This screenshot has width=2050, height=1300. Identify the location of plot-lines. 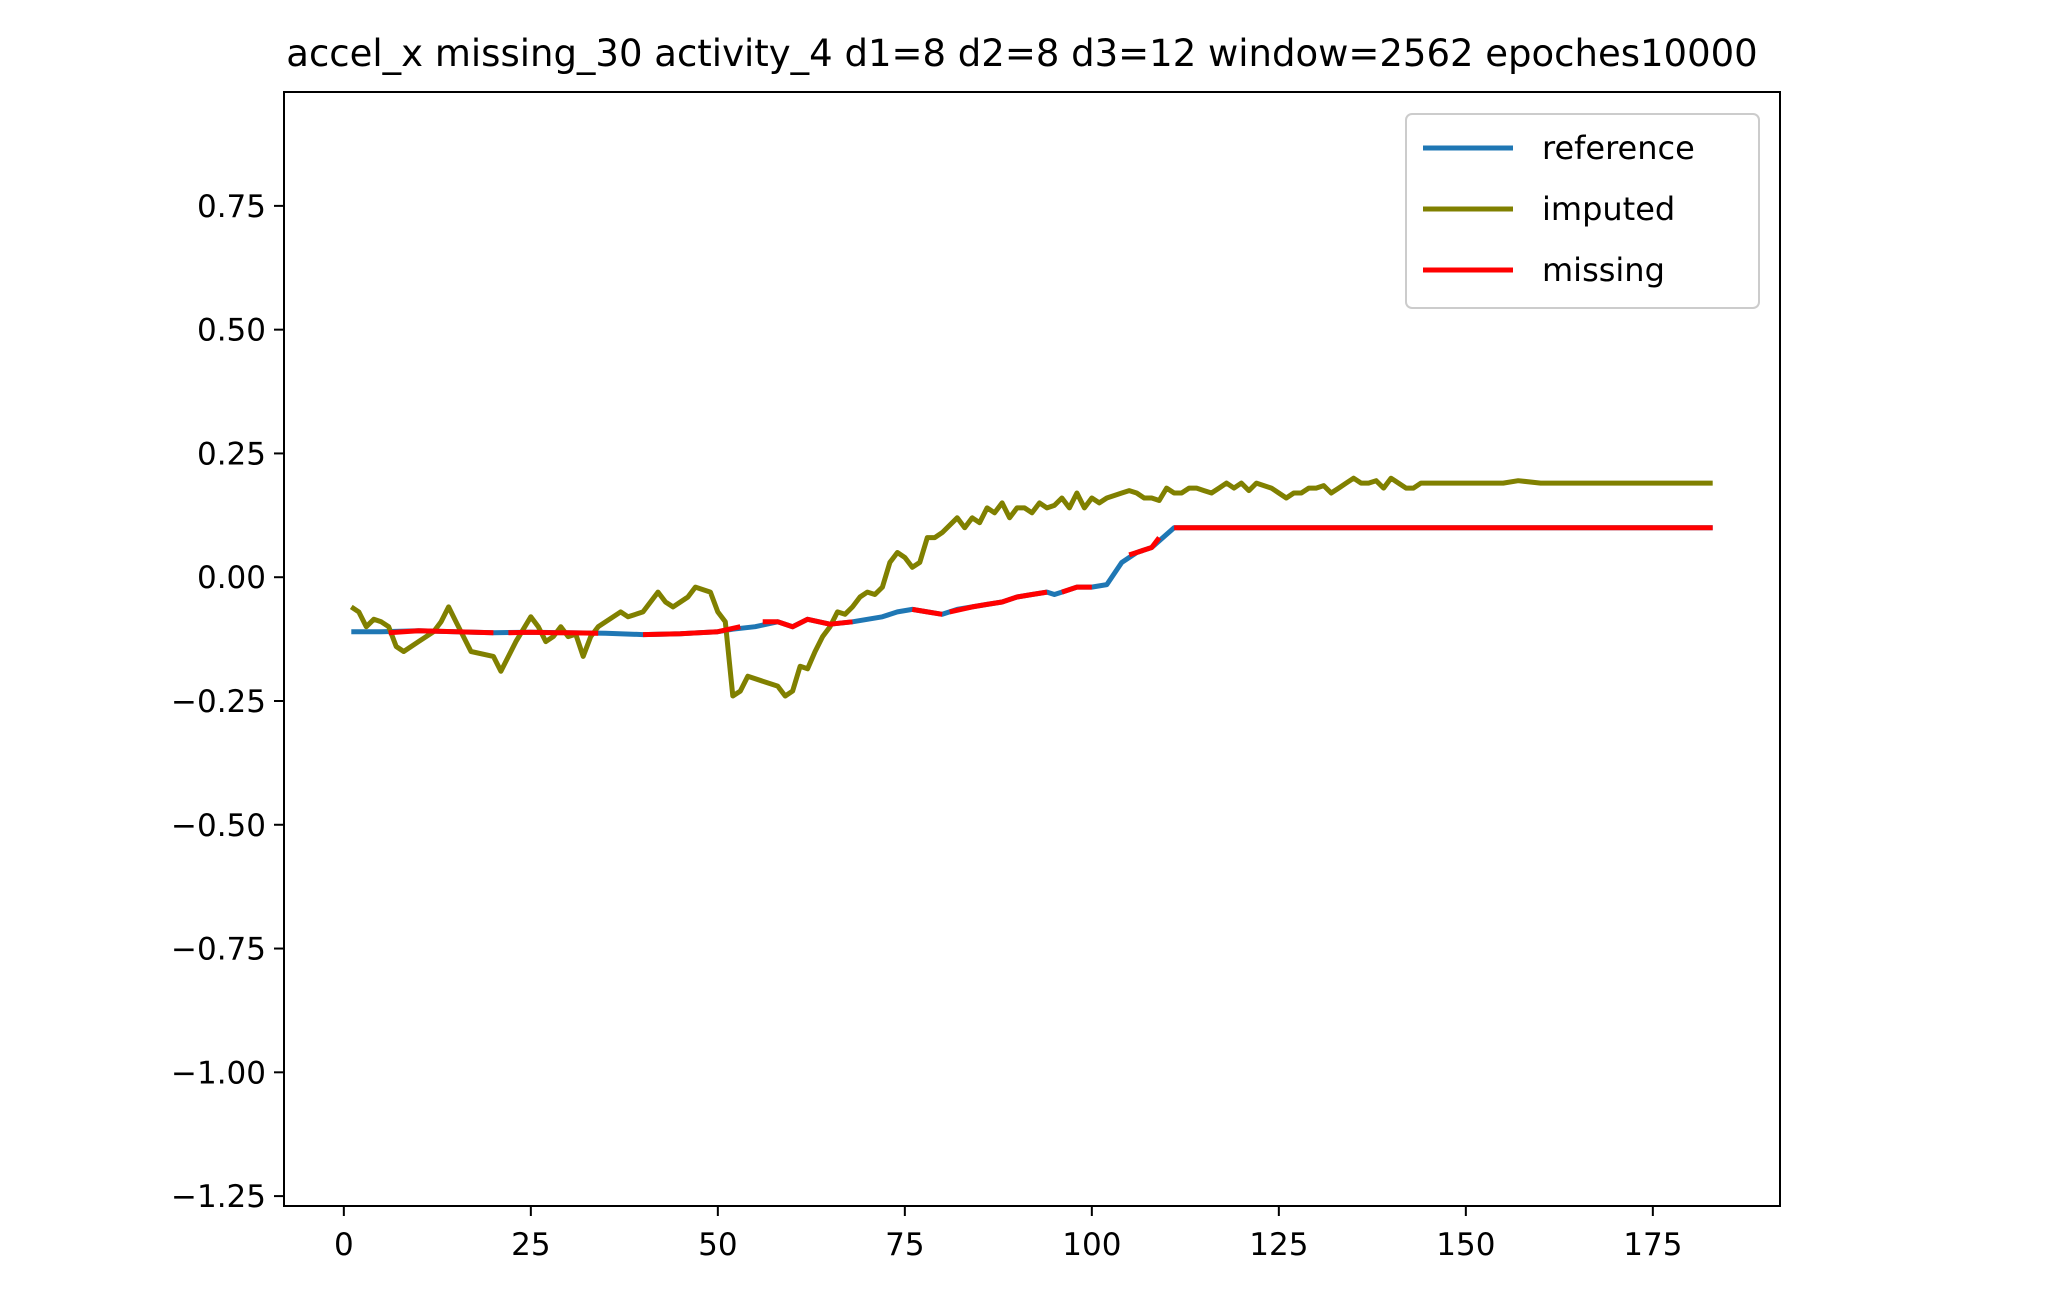
(1031, 587).